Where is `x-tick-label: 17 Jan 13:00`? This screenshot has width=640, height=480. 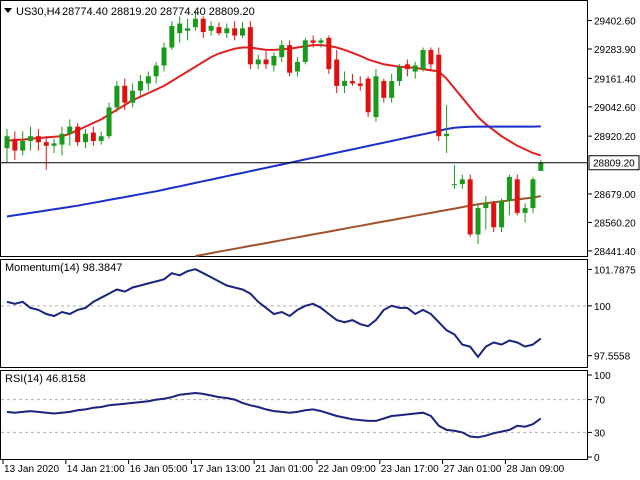 x-tick-label: 17 Jan 13:00 is located at coordinates (221, 469).